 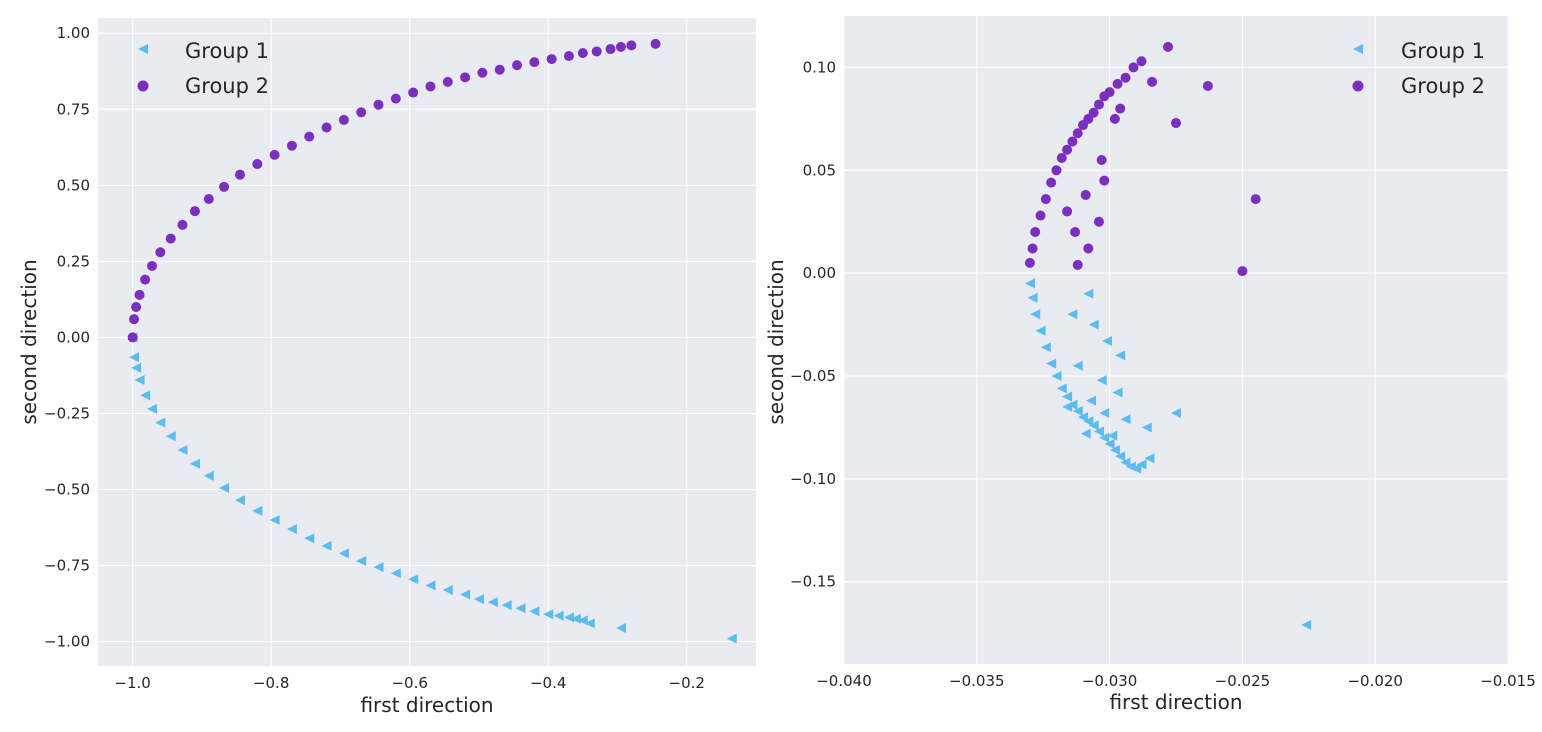 What do you see at coordinates (1418, 68) in the screenshot?
I see `legend-right: Group 1 Group 2` at bounding box center [1418, 68].